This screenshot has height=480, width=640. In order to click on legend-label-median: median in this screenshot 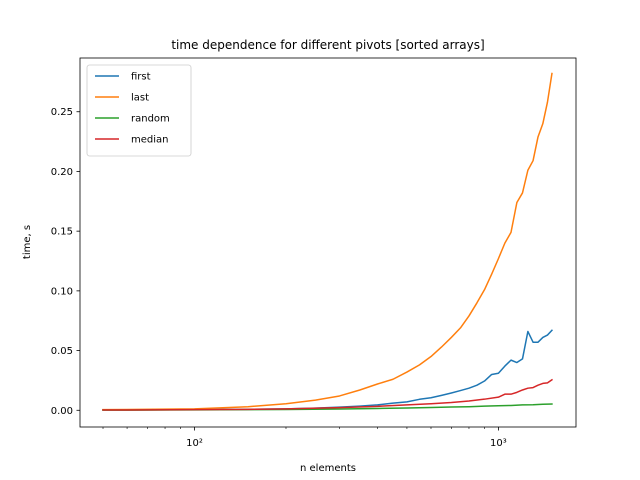, I will do `click(150, 140)`.